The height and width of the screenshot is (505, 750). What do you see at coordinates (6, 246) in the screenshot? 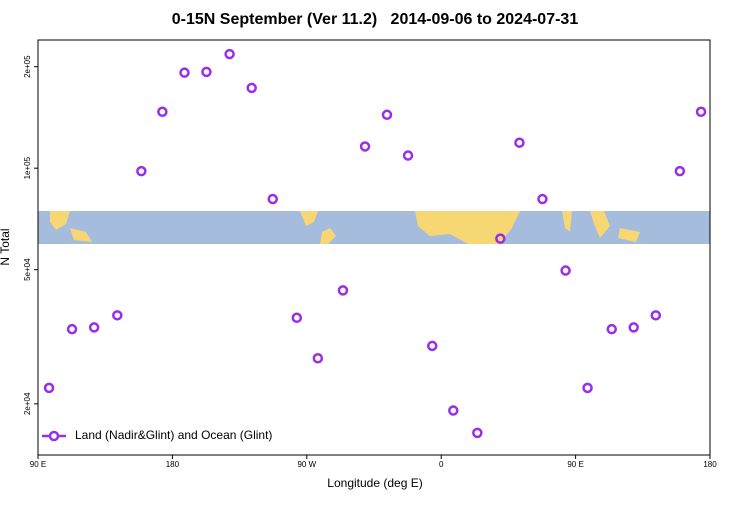
I see `y-axis-label: N Total` at bounding box center [6, 246].